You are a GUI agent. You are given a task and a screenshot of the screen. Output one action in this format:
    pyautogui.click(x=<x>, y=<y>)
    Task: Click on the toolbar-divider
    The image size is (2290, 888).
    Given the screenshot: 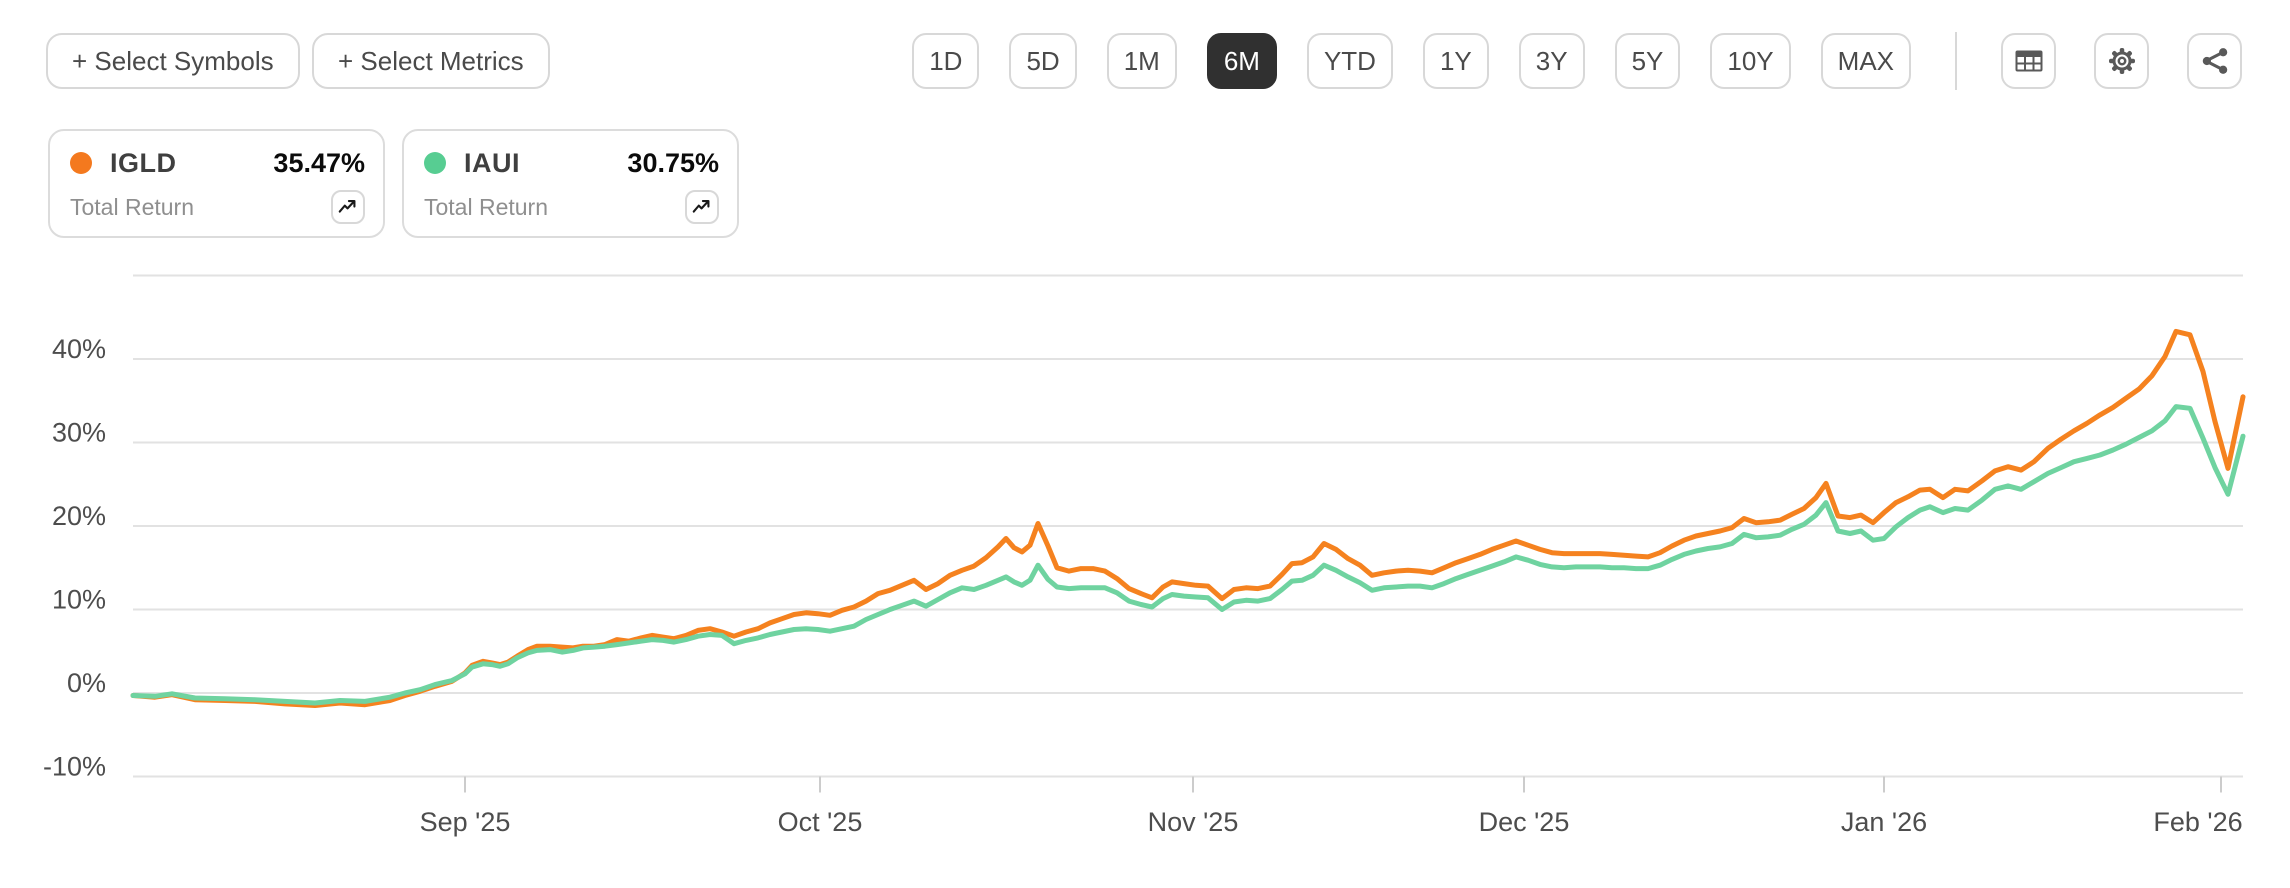 What is the action you would take?
    pyautogui.click(x=1956, y=61)
    